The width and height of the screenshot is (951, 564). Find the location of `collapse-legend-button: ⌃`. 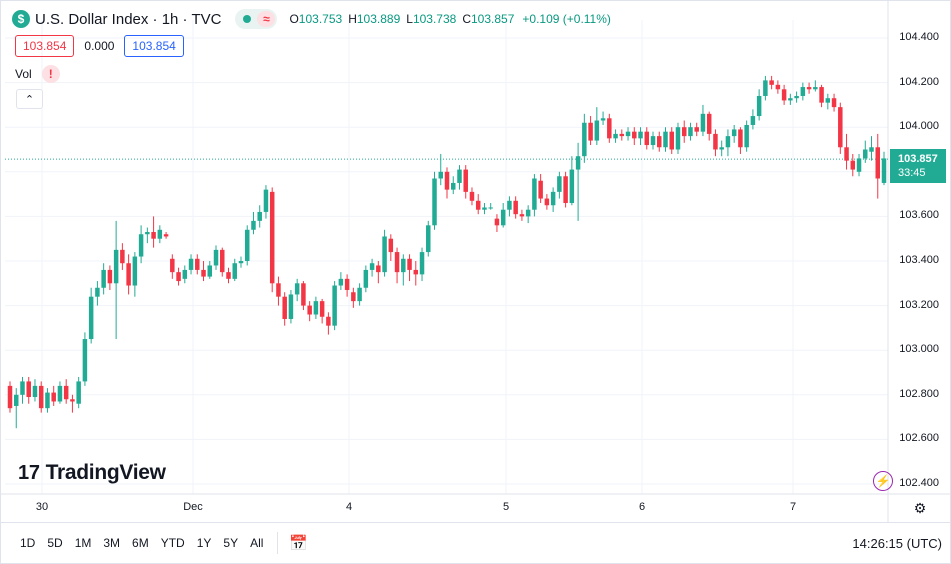

collapse-legend-button: ⌃ is located at coordinates (29, 99).